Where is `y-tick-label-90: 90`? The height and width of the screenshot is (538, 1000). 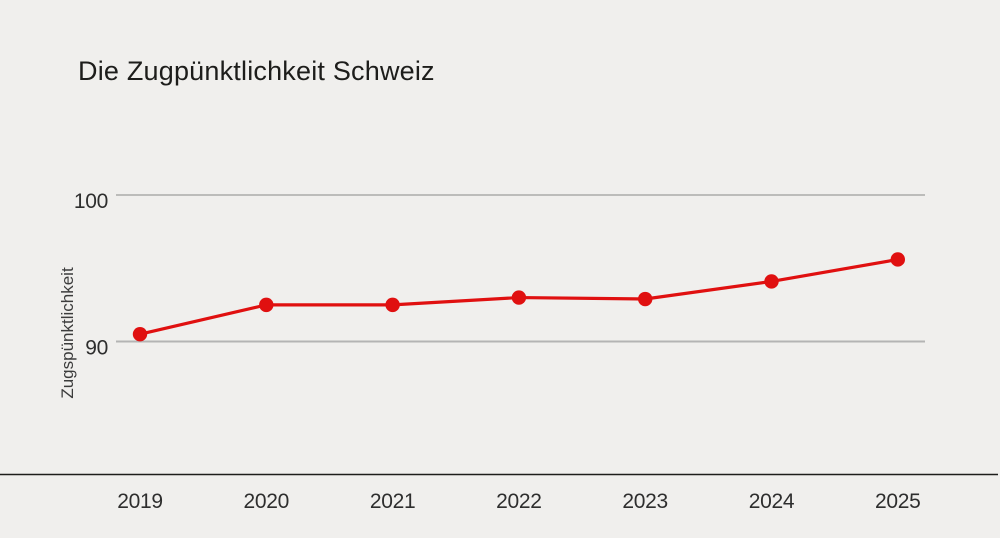 y-tick-label-90: 90 is located at coordinates (96, 348).